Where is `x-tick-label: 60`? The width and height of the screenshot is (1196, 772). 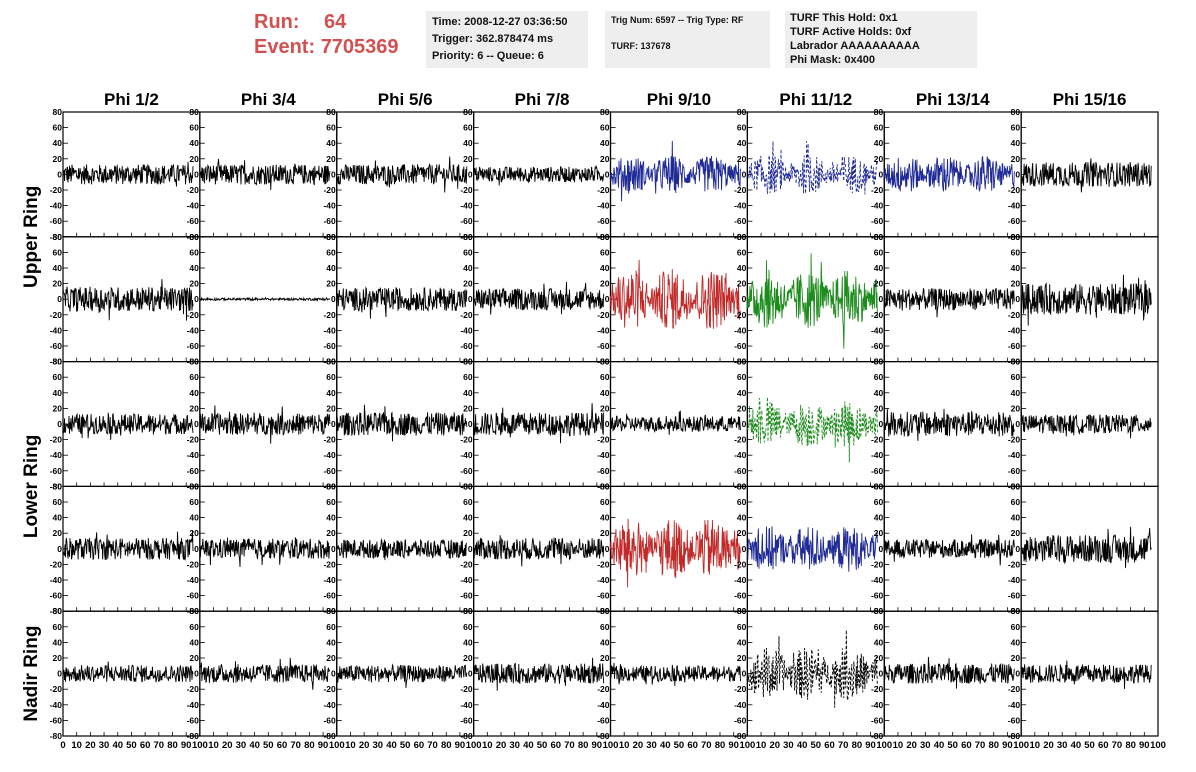
x-tick-label: 60 is located at coordinates (555, 745).